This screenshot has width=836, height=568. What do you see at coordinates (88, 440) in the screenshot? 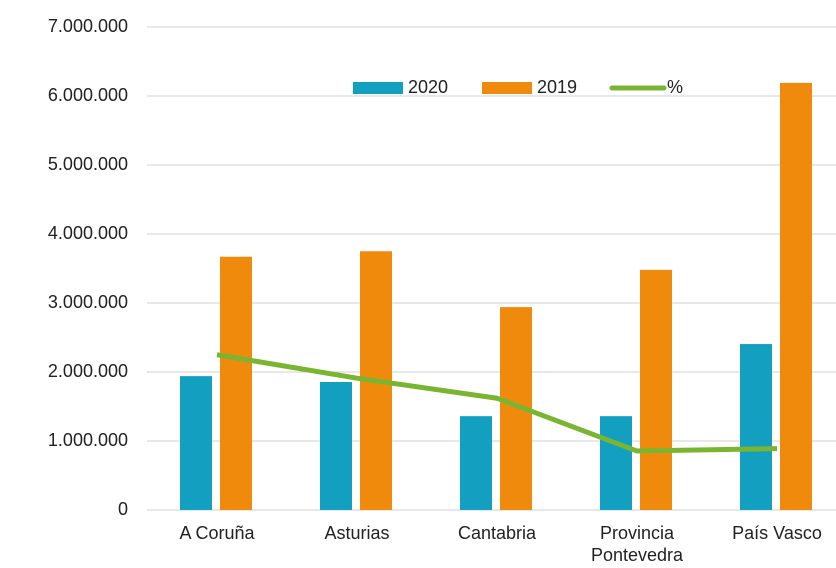
I see `y-tick-label: 1.000.000` at bounding box center [88, 440].